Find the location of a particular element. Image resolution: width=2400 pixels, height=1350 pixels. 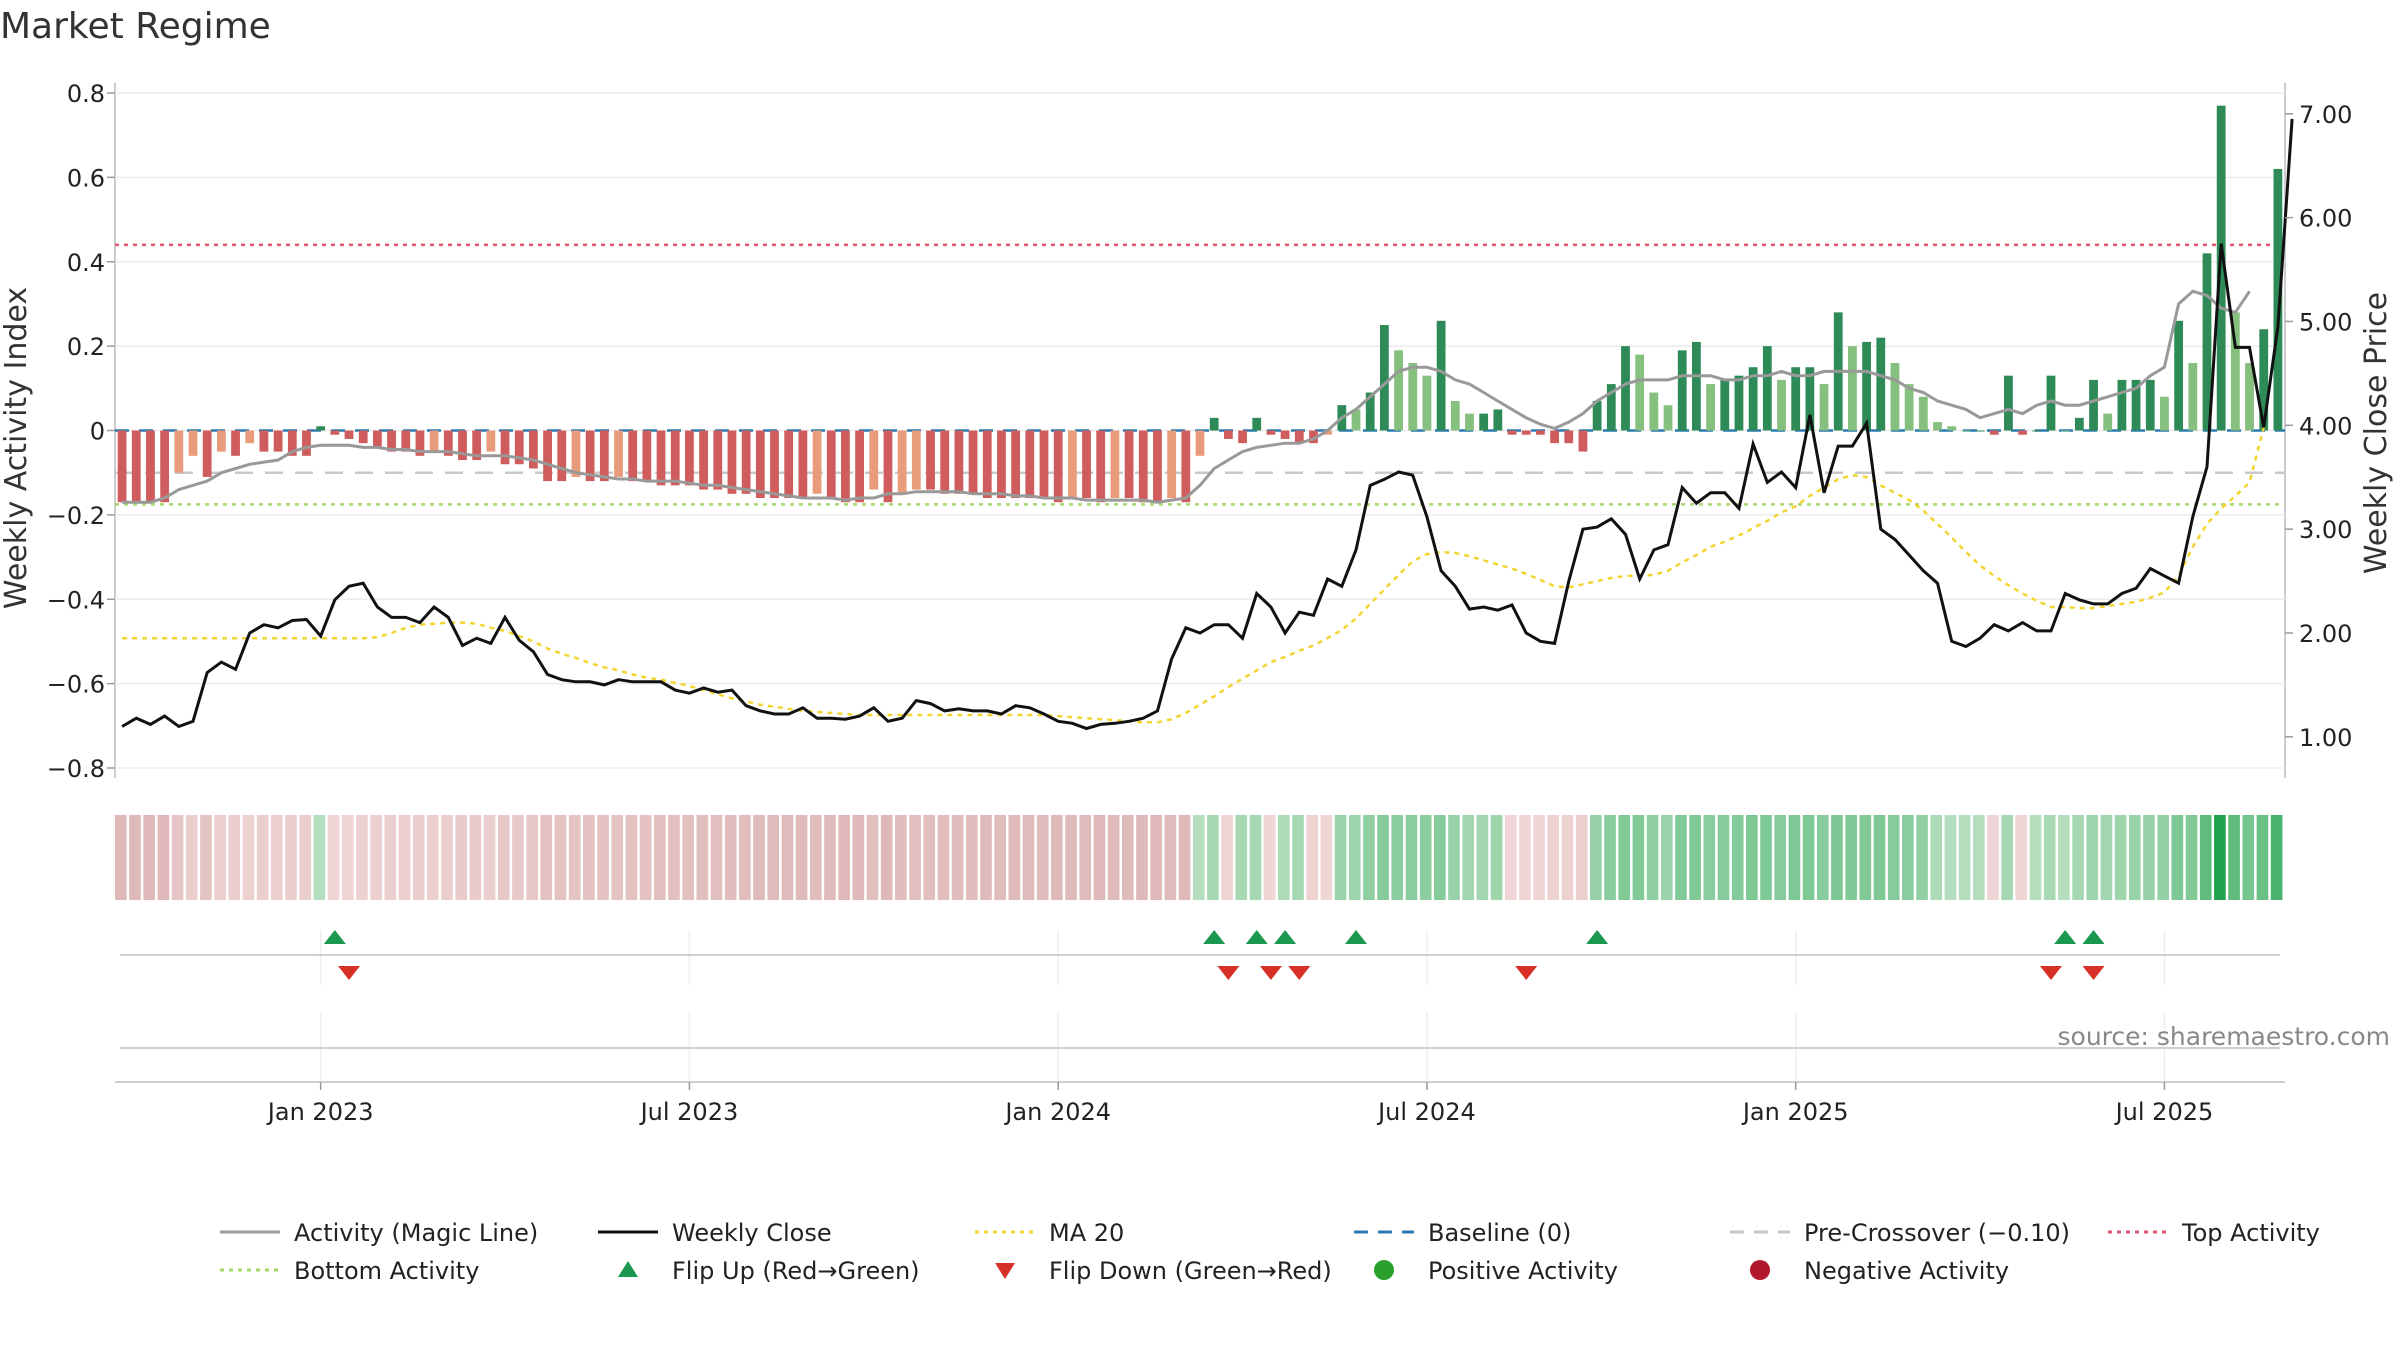

right-axis-ticks: 7.00 6.00 5.00 4.00 3.00 2.00 1.00 is located at coordinates (2318, 426).